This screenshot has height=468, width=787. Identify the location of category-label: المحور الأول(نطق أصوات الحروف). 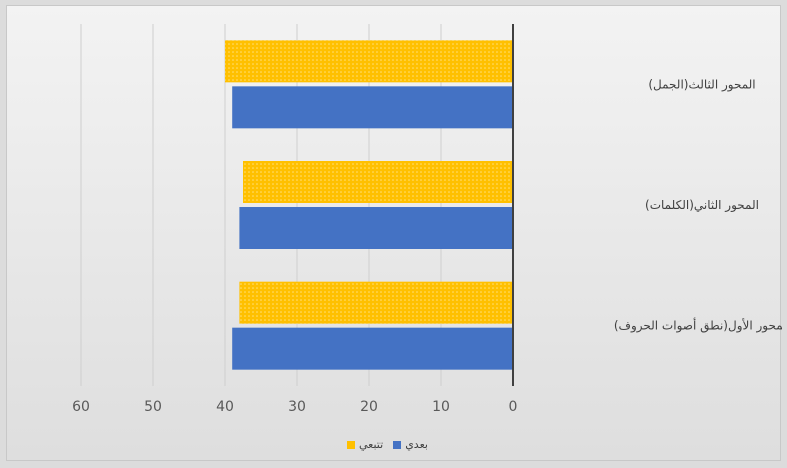
(698, 326).